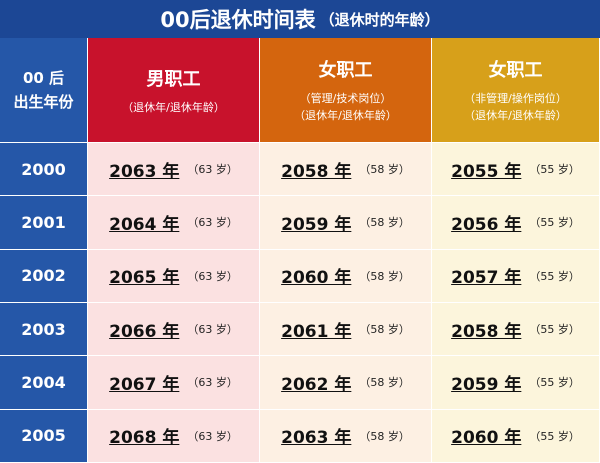 The image size is (600, 463). I want to click on table-cell: 2056 年 （55 岁）, so click(516, 223).